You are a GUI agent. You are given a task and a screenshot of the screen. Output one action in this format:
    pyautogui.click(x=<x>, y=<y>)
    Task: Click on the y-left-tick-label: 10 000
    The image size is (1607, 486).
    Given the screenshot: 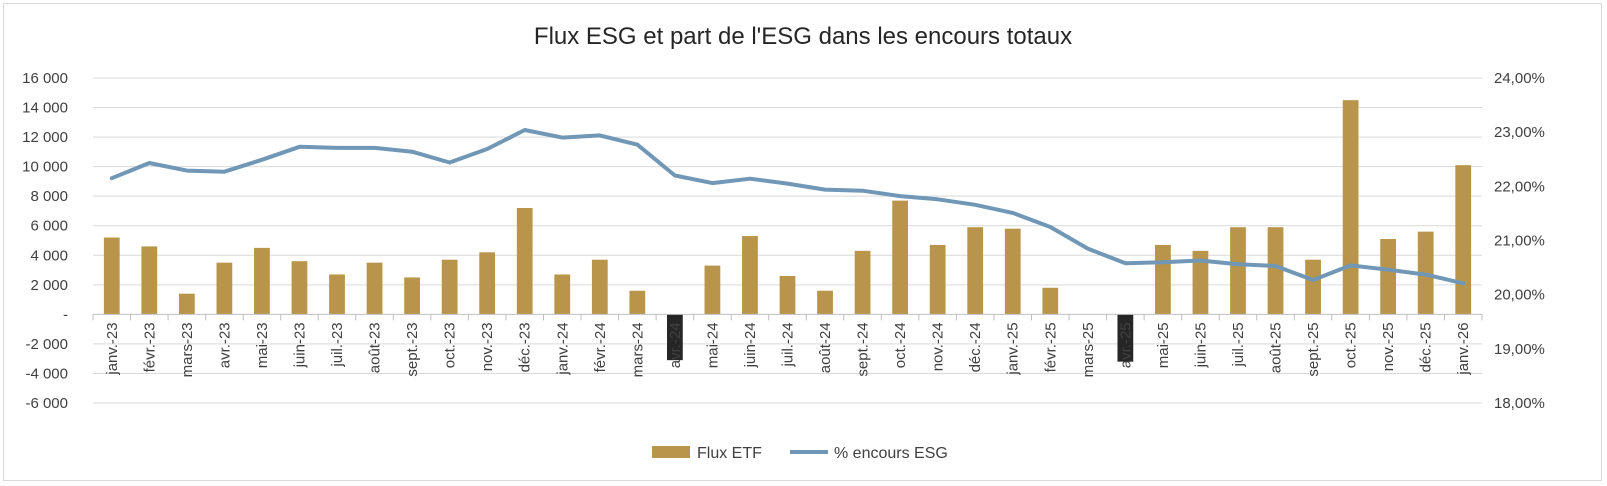 What is the action you would take?
    pyautogui.click(x=45, y=167)
    